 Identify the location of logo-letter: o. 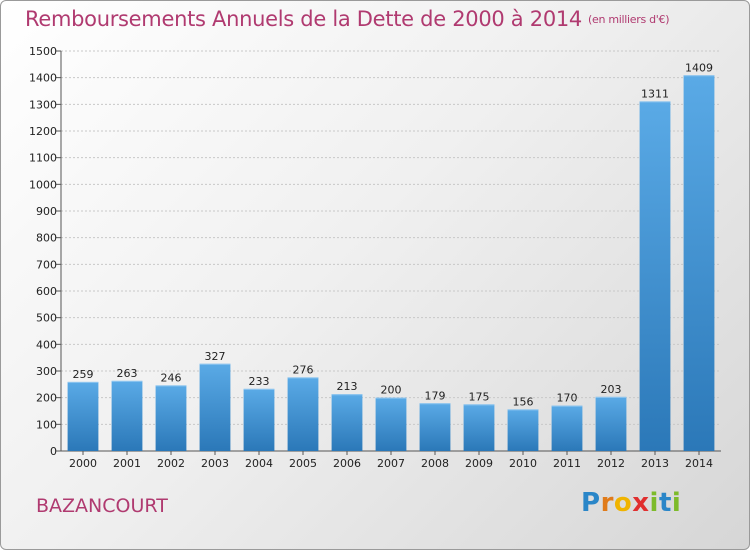
(623, 503).